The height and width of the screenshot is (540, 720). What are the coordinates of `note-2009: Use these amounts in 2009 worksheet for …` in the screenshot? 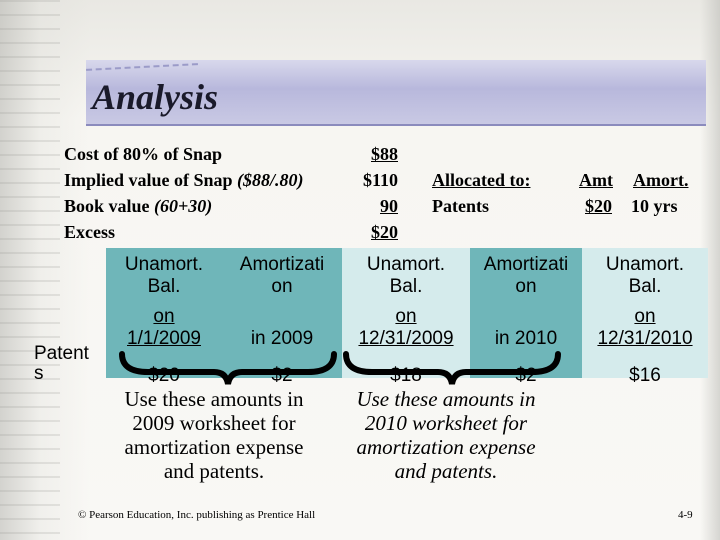 It's located at (214, 435).